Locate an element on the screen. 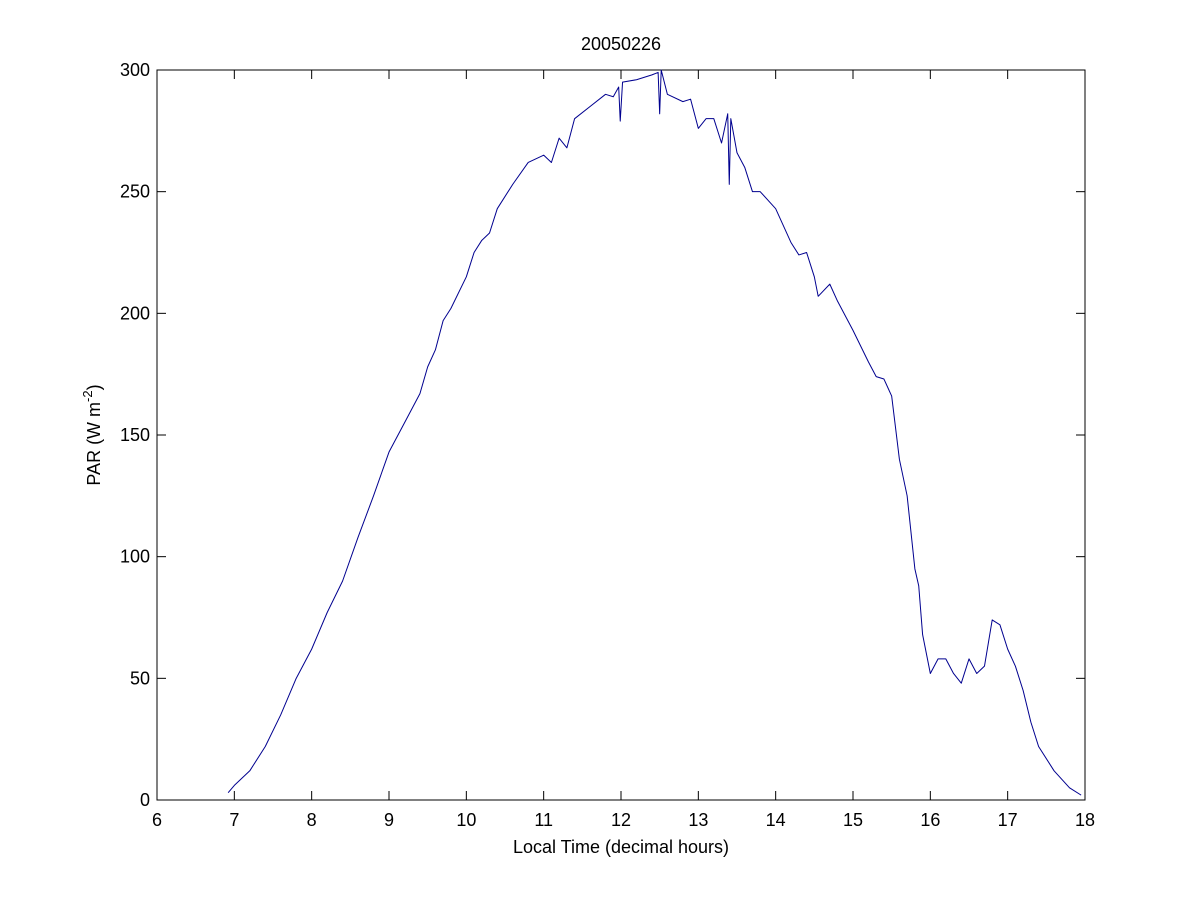 Image resolution: width=1200 pixels, height=900 pixels. x-tick-label: 12 is located at coordinates (621, 820).